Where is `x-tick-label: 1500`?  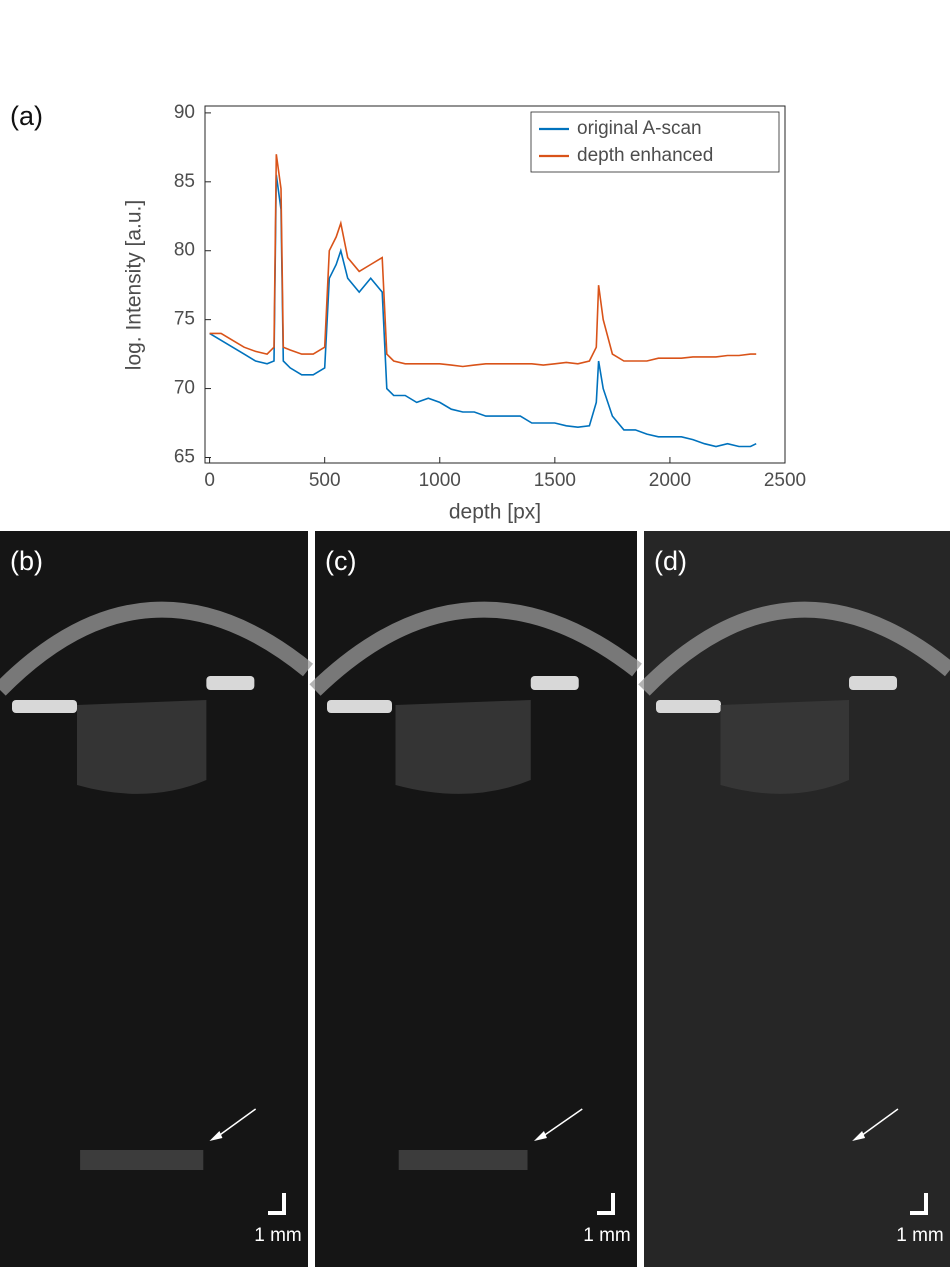
x-tick-label: 1500 is located at coordinates (555, 480).